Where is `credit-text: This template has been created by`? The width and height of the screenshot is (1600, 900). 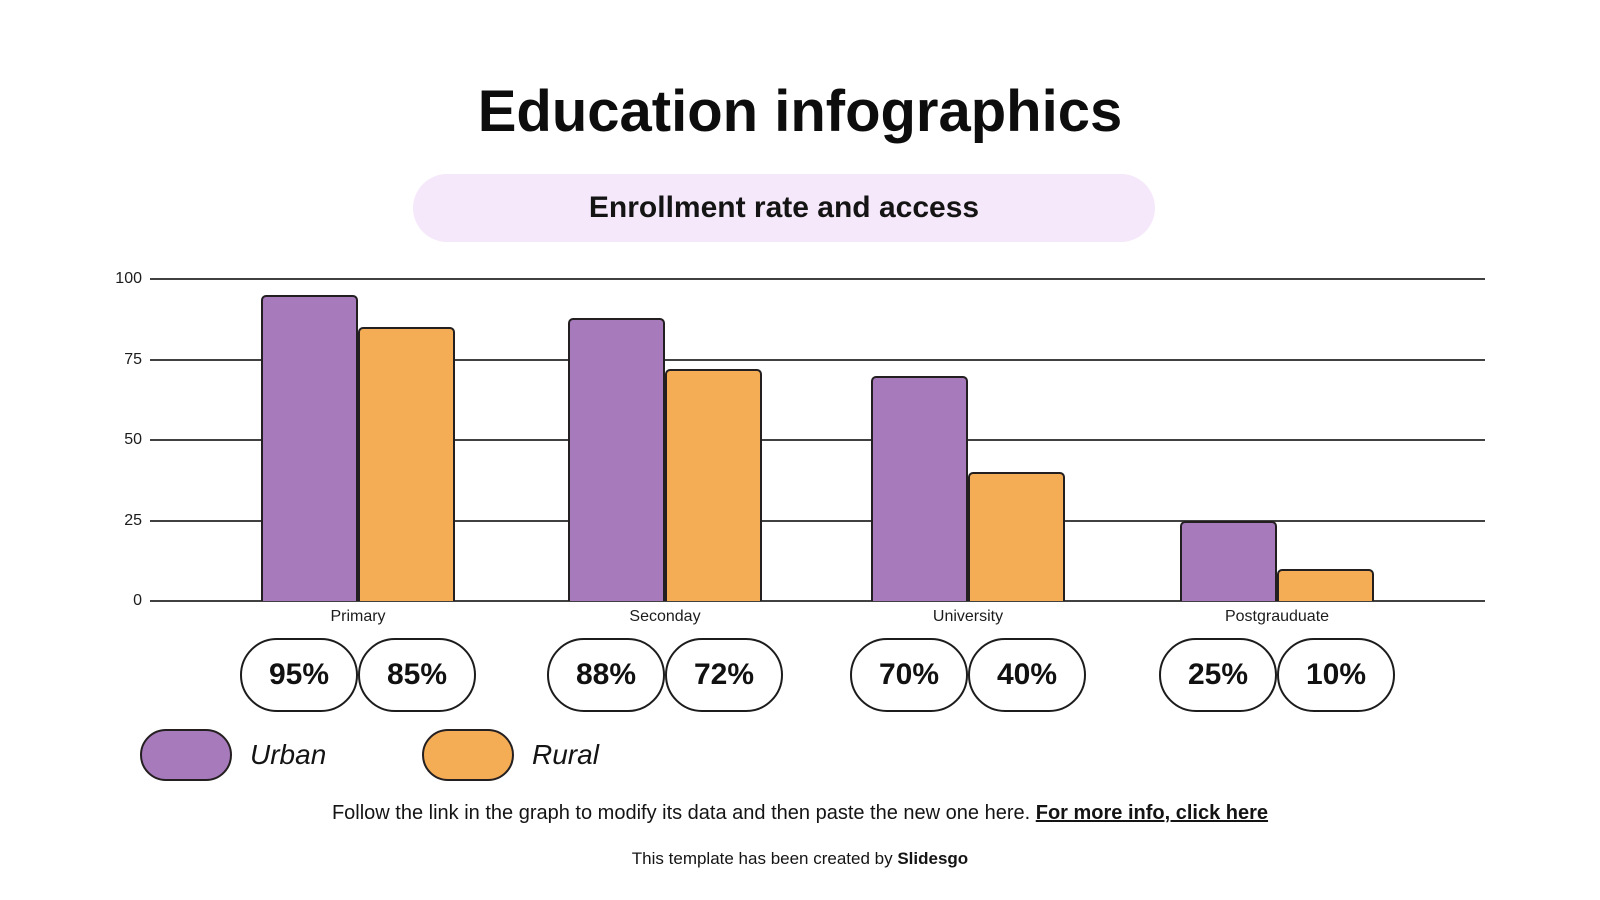
credit-text: This template has been created by is located at coordinates (764, 858).